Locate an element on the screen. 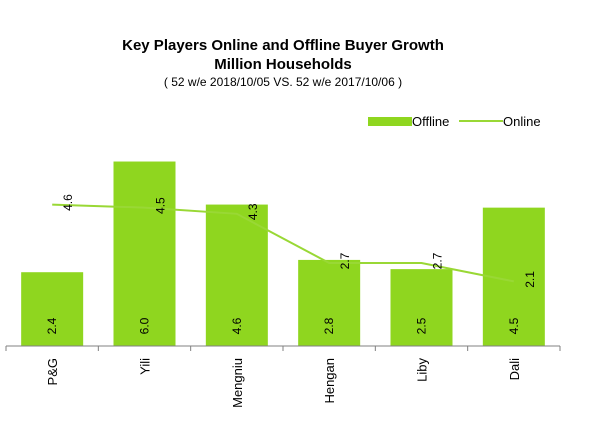  offline-data-label: 2.5 is located at coordinates (422, 325).